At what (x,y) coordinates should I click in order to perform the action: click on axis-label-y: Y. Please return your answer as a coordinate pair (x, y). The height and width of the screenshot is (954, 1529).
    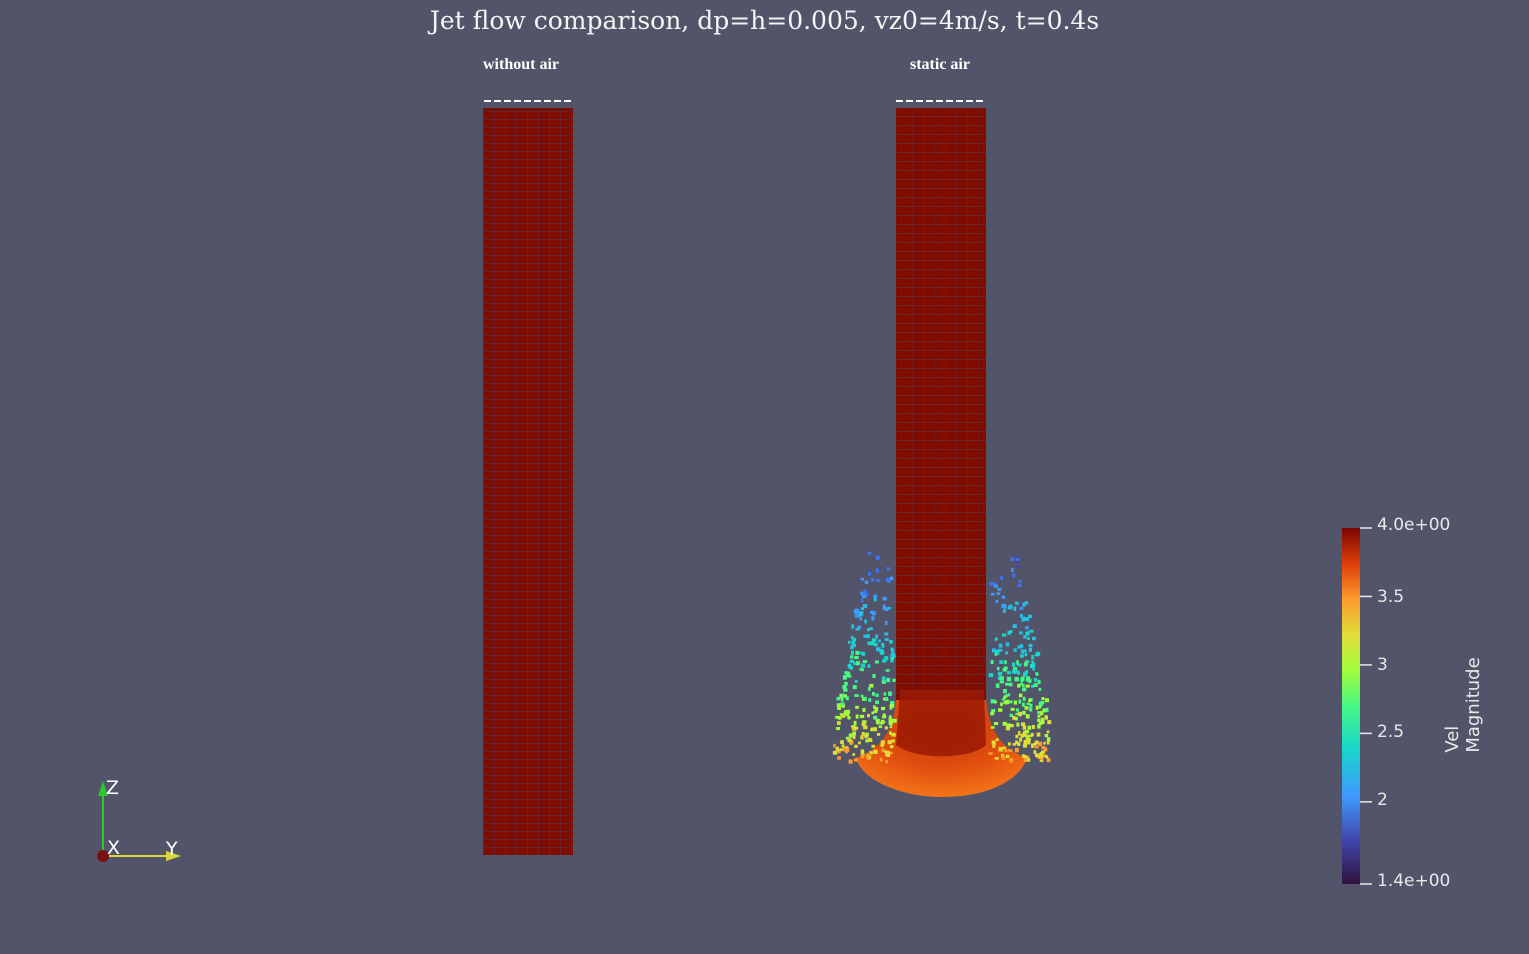
    Looking at the image, I should click on (172, 849).